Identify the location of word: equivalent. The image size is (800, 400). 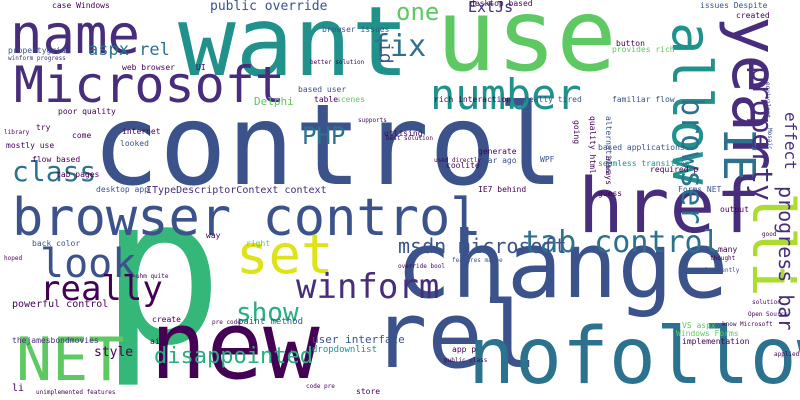
(767, 100).